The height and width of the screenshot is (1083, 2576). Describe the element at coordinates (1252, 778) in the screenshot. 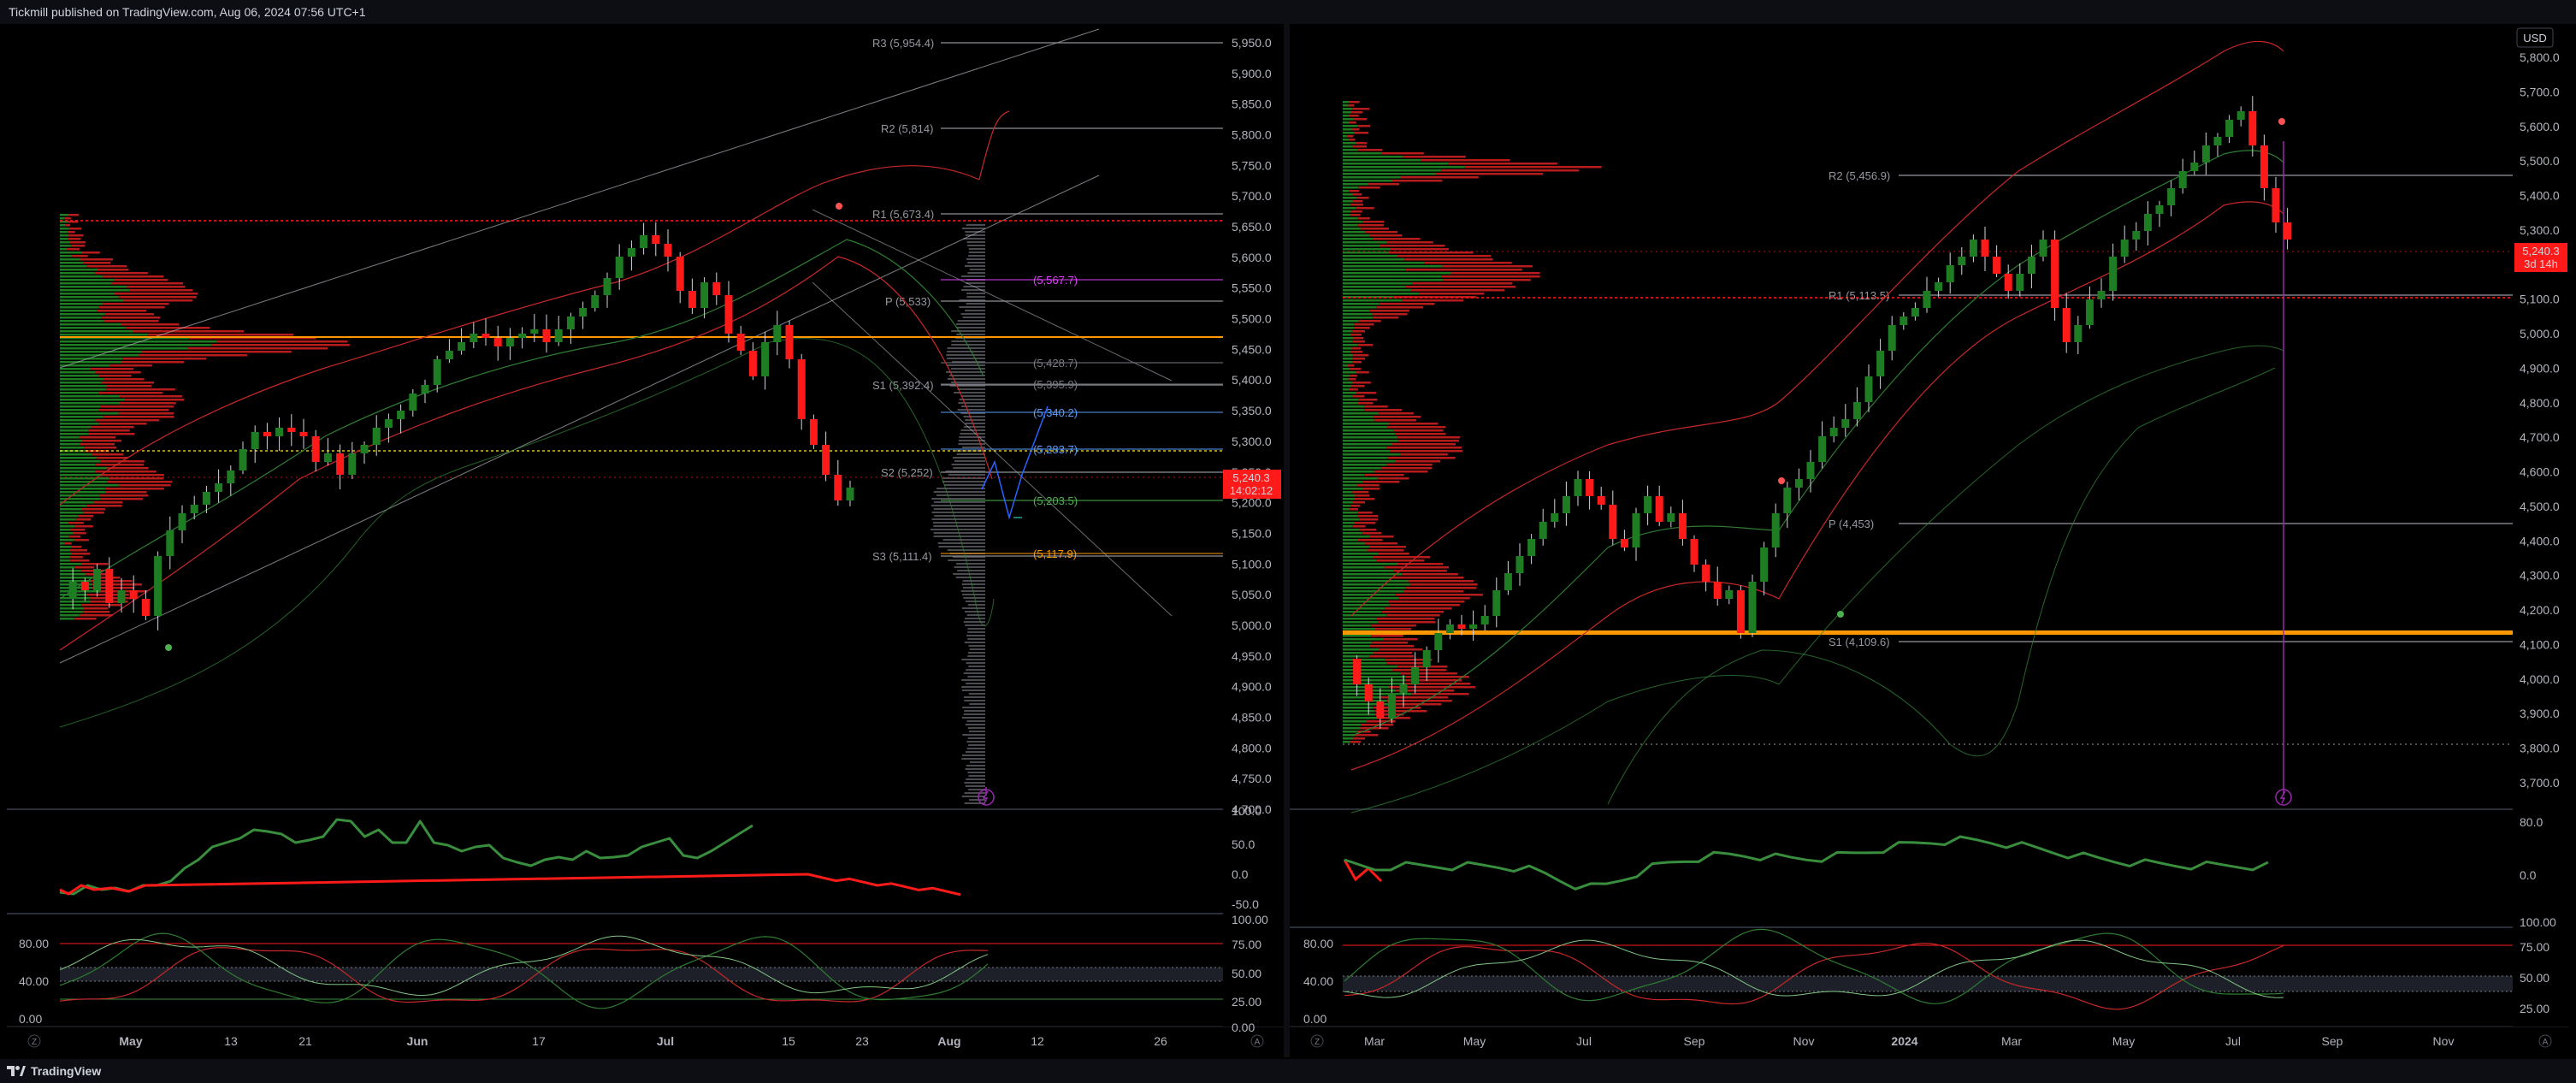

I see `price-tick-label: 4,750.0` at that location.